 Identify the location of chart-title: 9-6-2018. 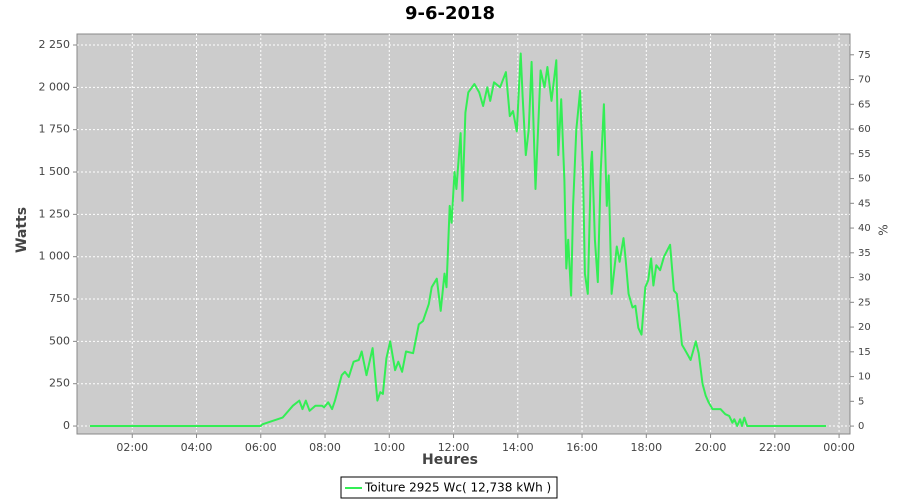
(450, 13).